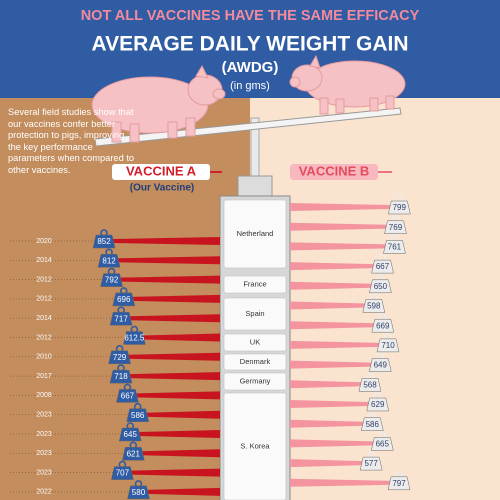  I want to click on year-label: 2017, so click(44, 376).